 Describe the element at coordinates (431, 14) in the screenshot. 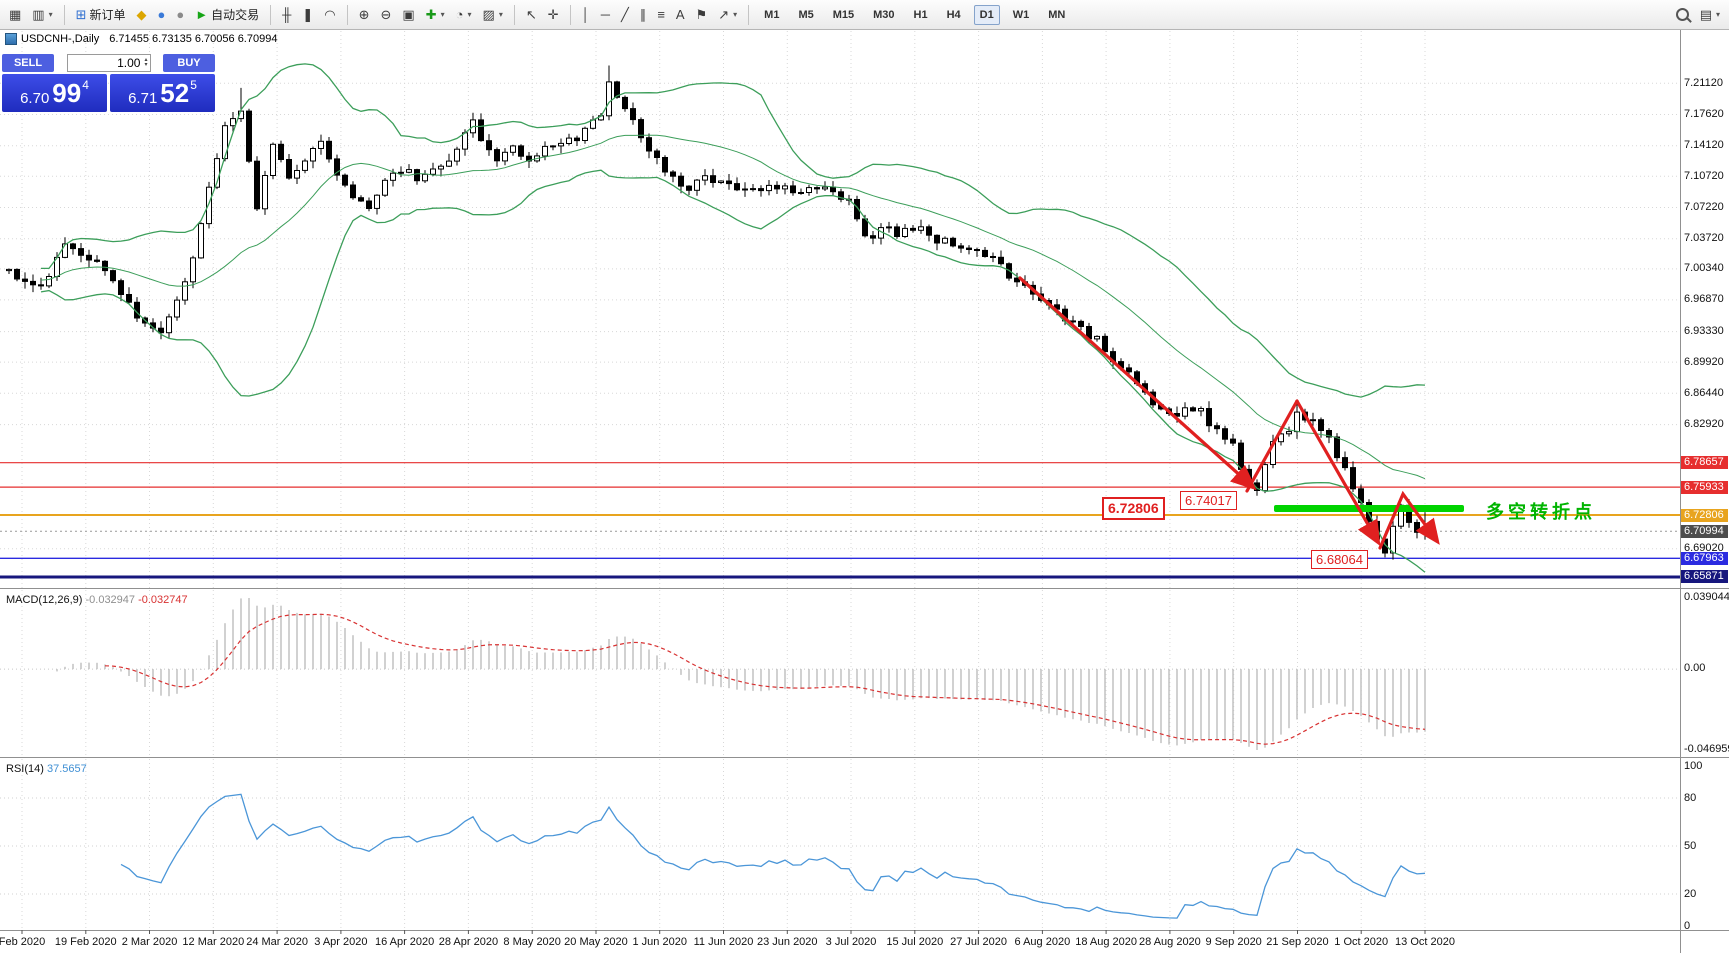

I see `indicators-icon: ✚` at that location.